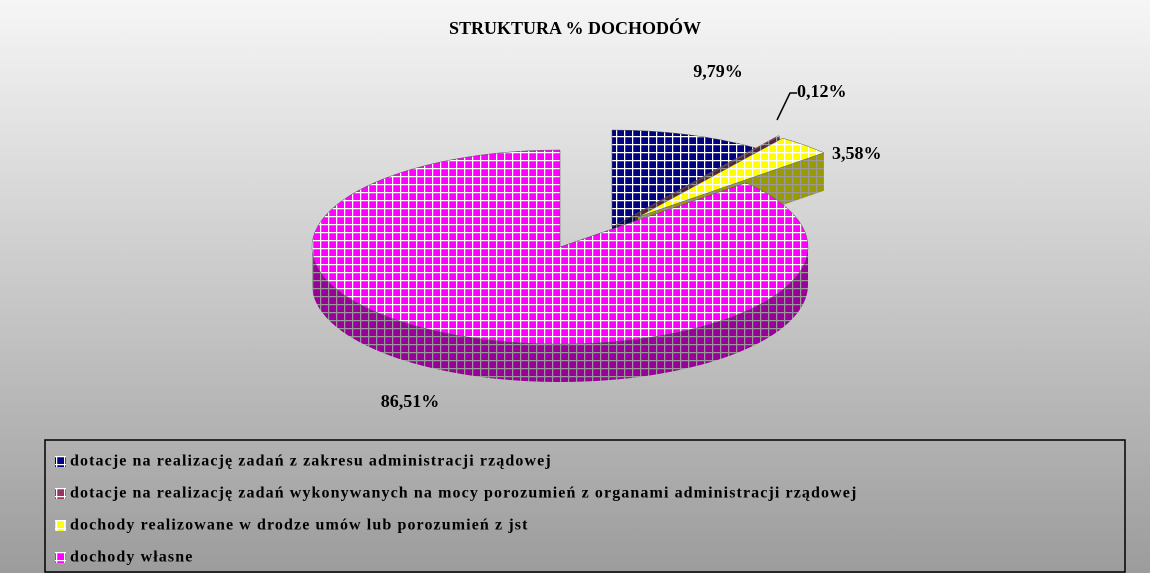 The width and height of the screenshot is (1150, 578). I want to click on data-label: 9,79%, so click(718, 71).